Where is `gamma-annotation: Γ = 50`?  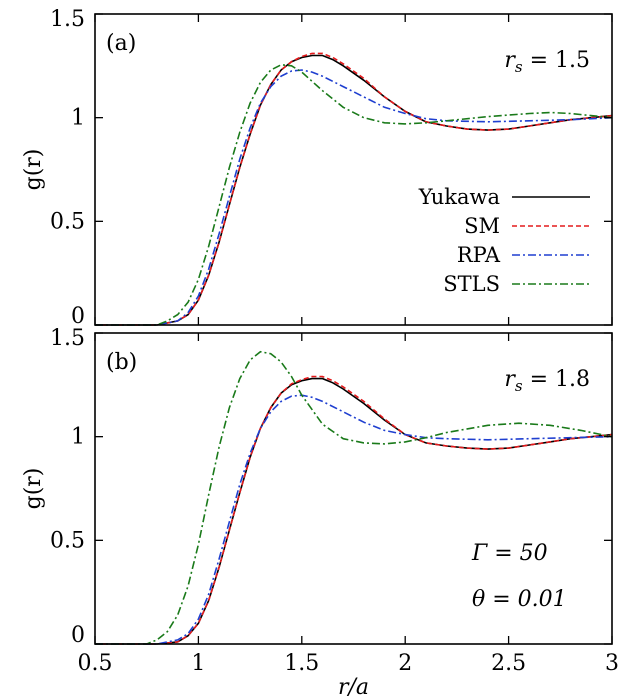 gamma-annotation: Γ = 50 is located at coordinates (509, 553).